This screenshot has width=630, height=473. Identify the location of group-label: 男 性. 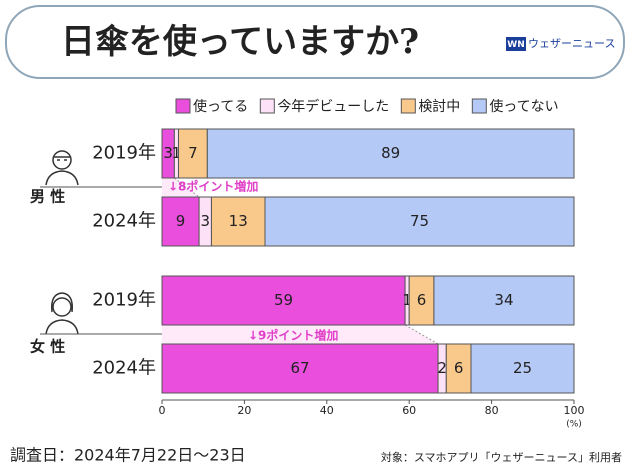
(47, 197).